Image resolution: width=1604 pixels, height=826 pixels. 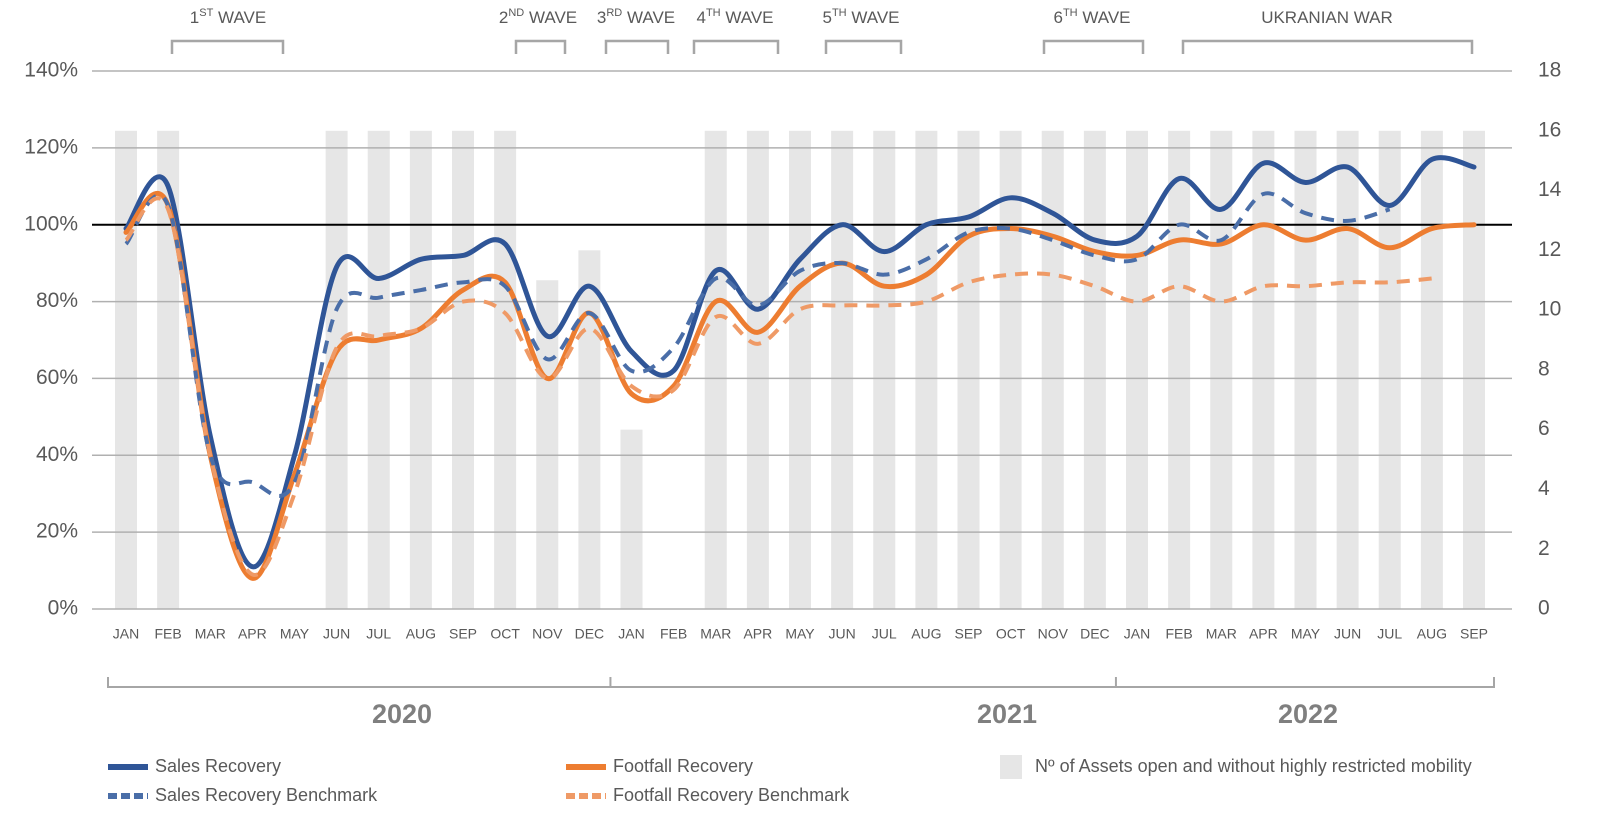 What do you see at coordinates (1308, 714) in the screenshot?
I see `year-label: 2022` at bounding box center [1308, 714].